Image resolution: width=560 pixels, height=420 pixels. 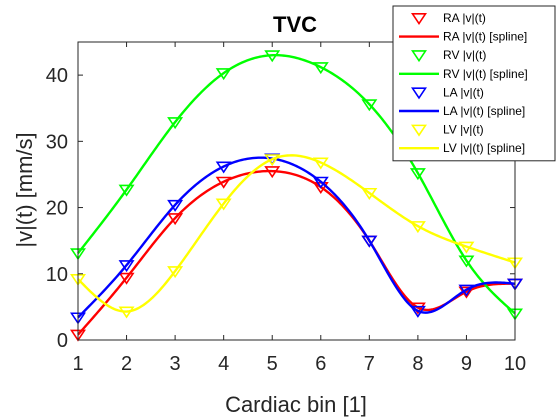 What do you see at coordinates (296, 404) in the screenshot?
I see `x-axis-label: Cardiac bin [1]` at bounding box center [296, 404].